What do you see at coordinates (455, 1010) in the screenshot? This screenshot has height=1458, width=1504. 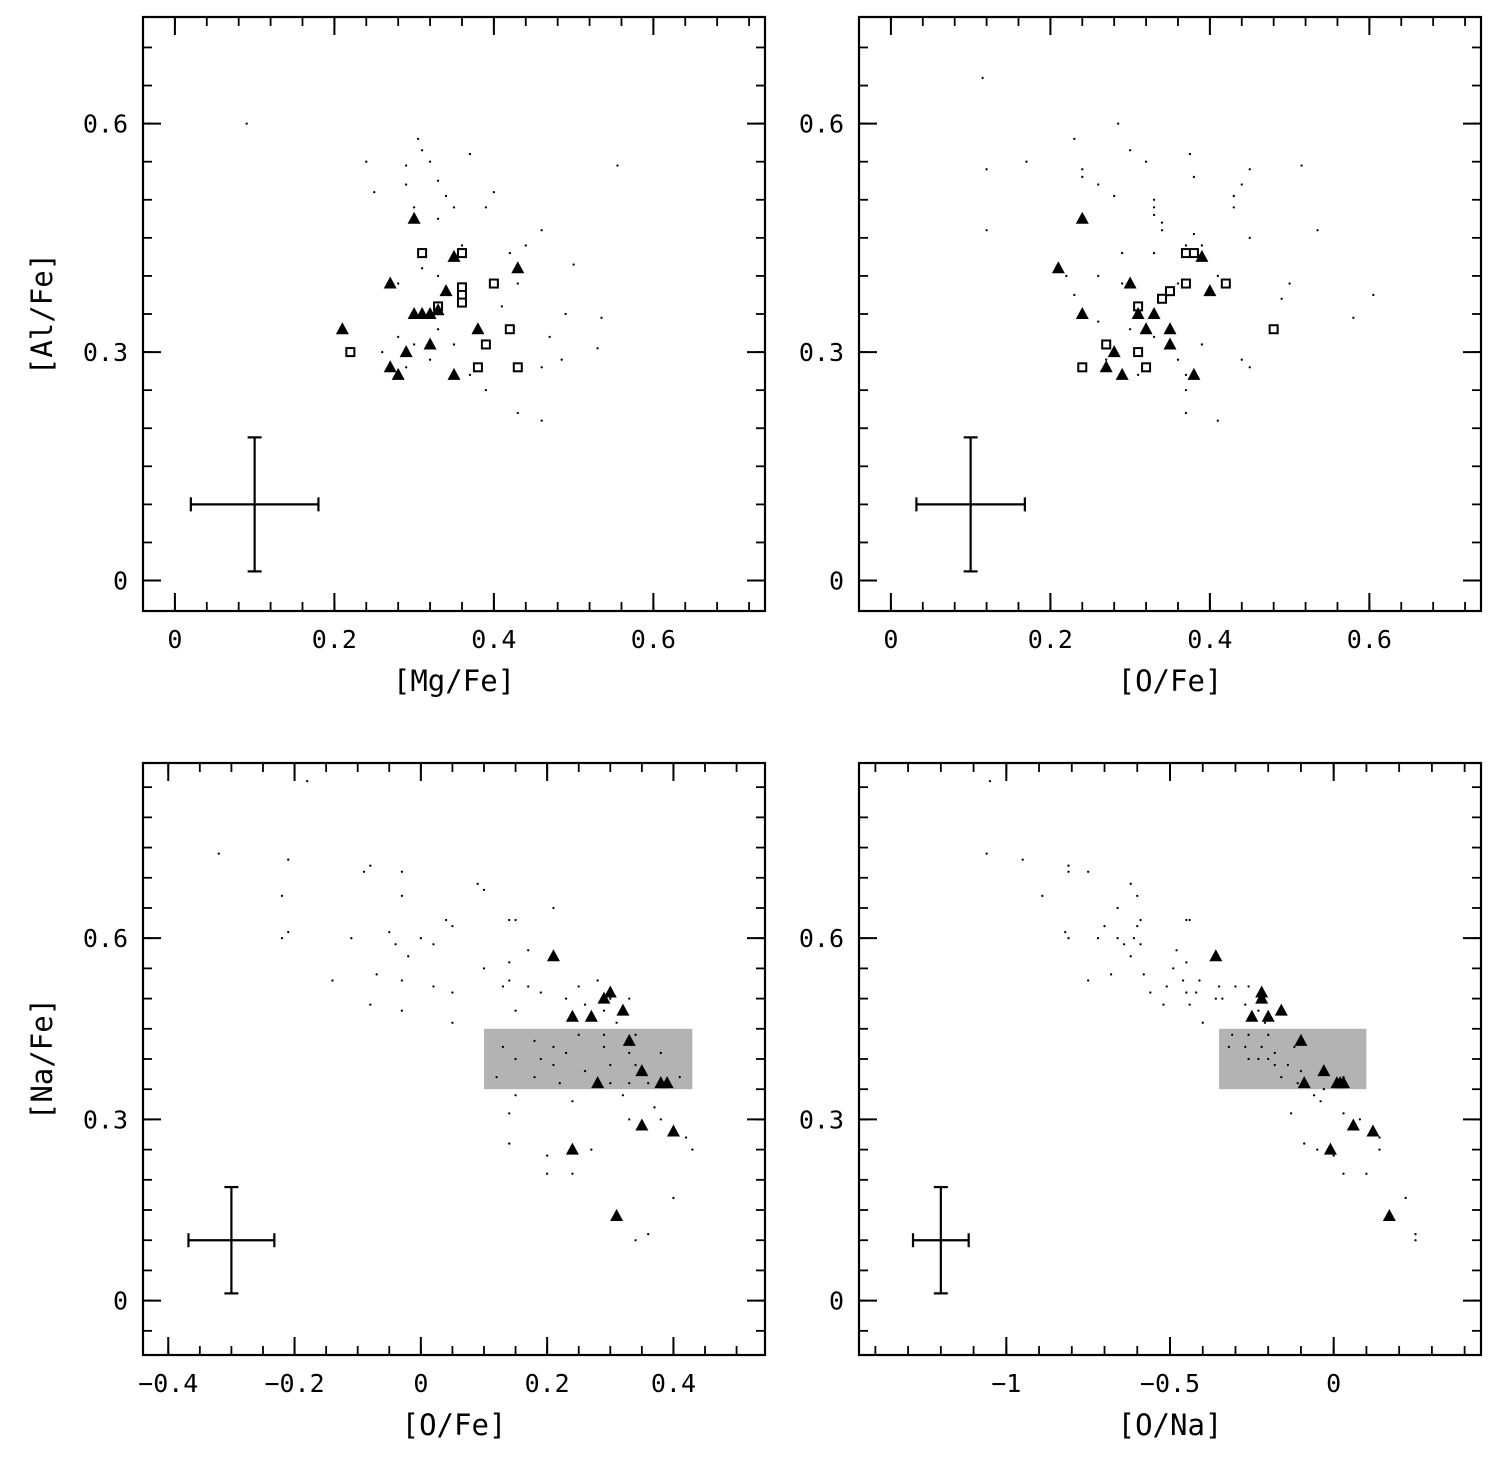 I see `series-dot` at bounding box center [455, 1010].